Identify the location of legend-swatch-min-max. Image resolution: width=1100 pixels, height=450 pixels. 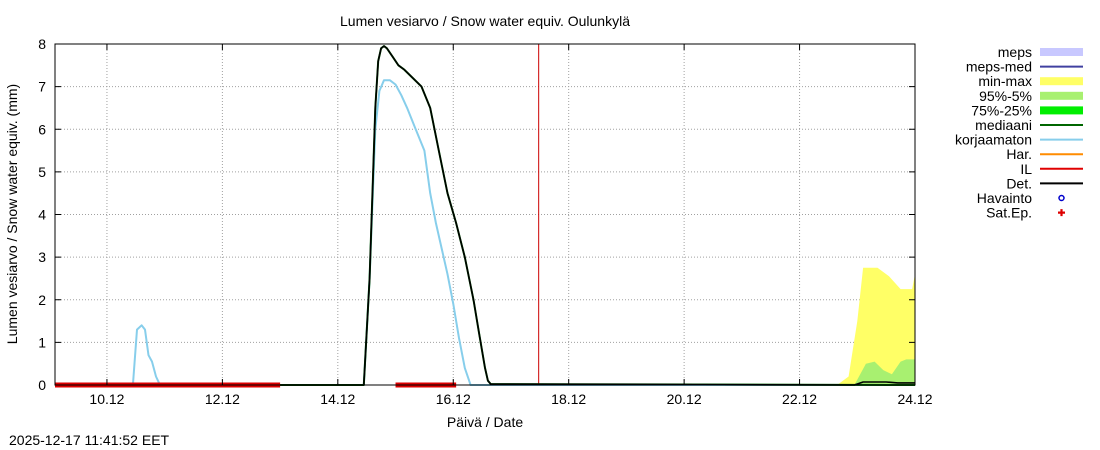
(1061, 81).